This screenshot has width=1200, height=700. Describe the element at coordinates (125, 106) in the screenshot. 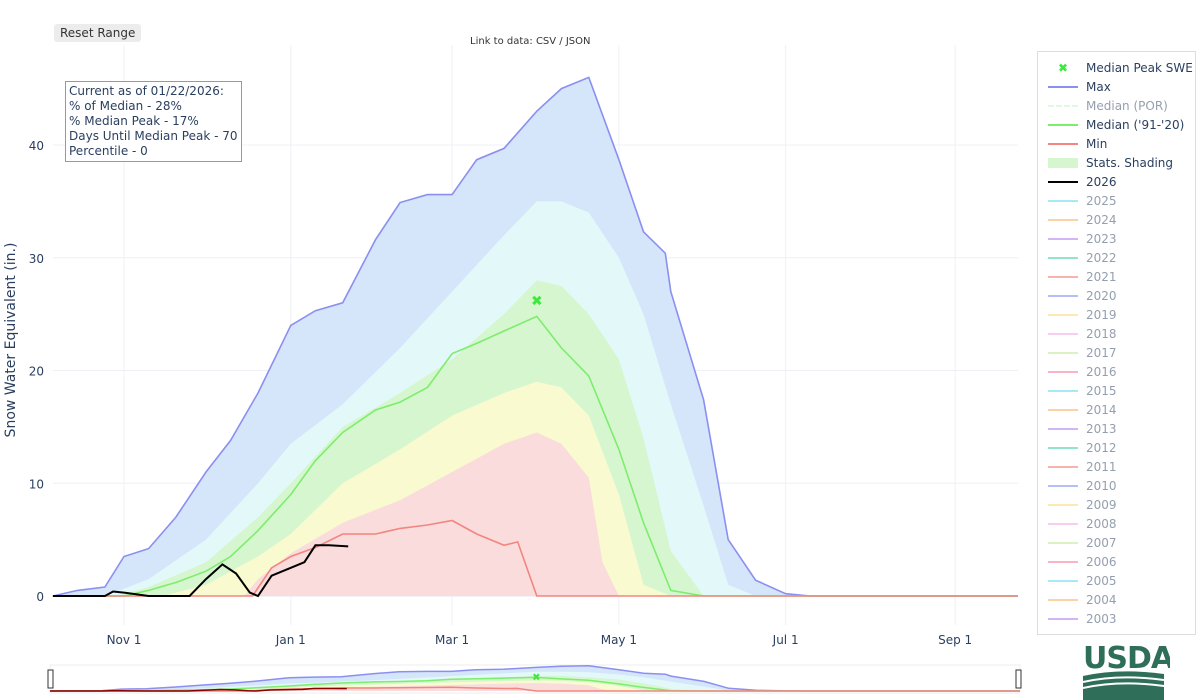

I see `info-line: % of Median - 28%` at that location.